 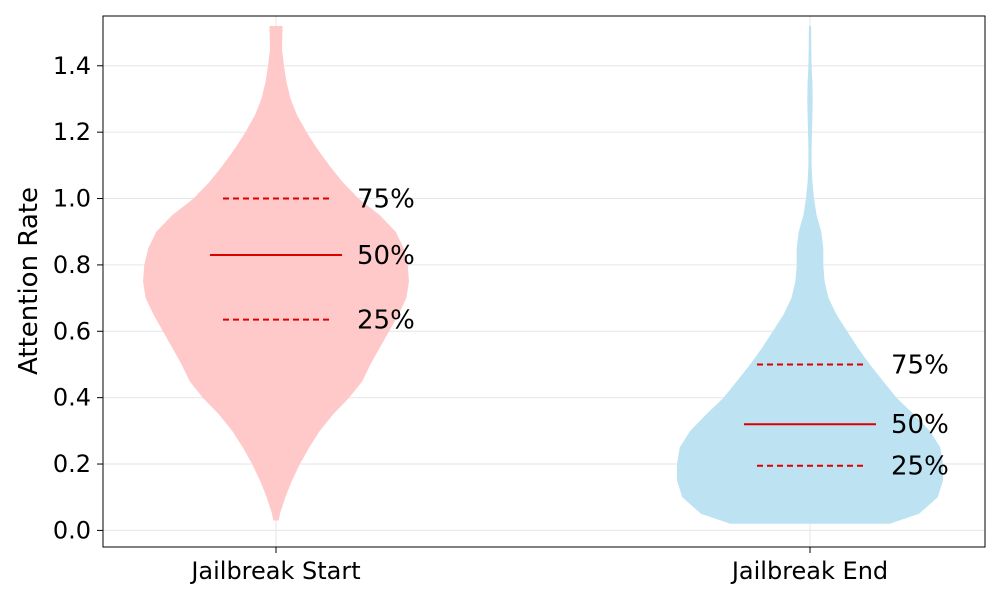 What do you see at coordinates (809, 571) in the screenshot?
I see `x-tick-label: Jailbreak End` at bounding box center [809, 571].